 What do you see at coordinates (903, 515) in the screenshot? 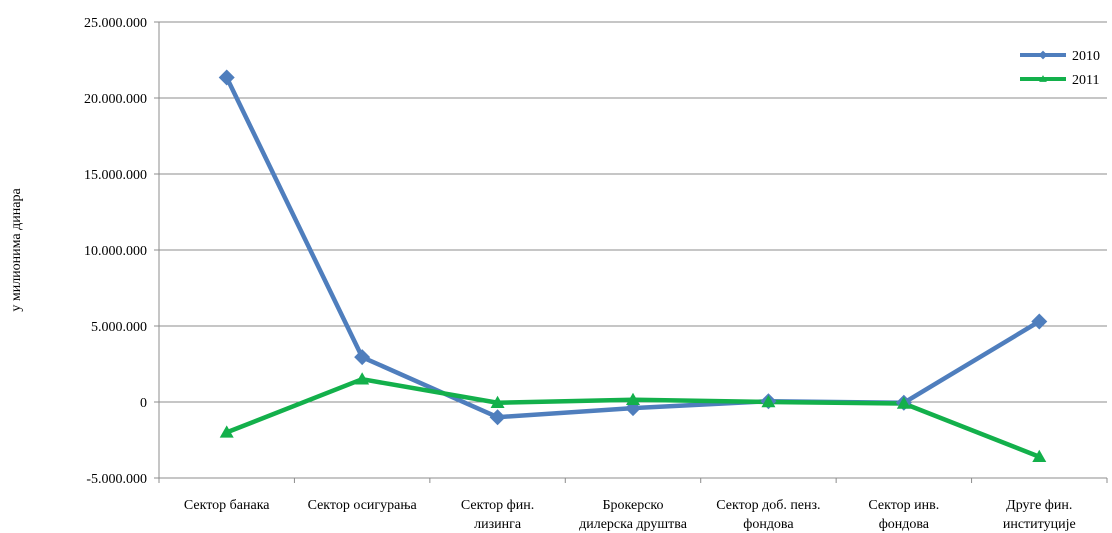
I see `x-category-label: Сектор инв. фондова` at bounding box center [903, 515].